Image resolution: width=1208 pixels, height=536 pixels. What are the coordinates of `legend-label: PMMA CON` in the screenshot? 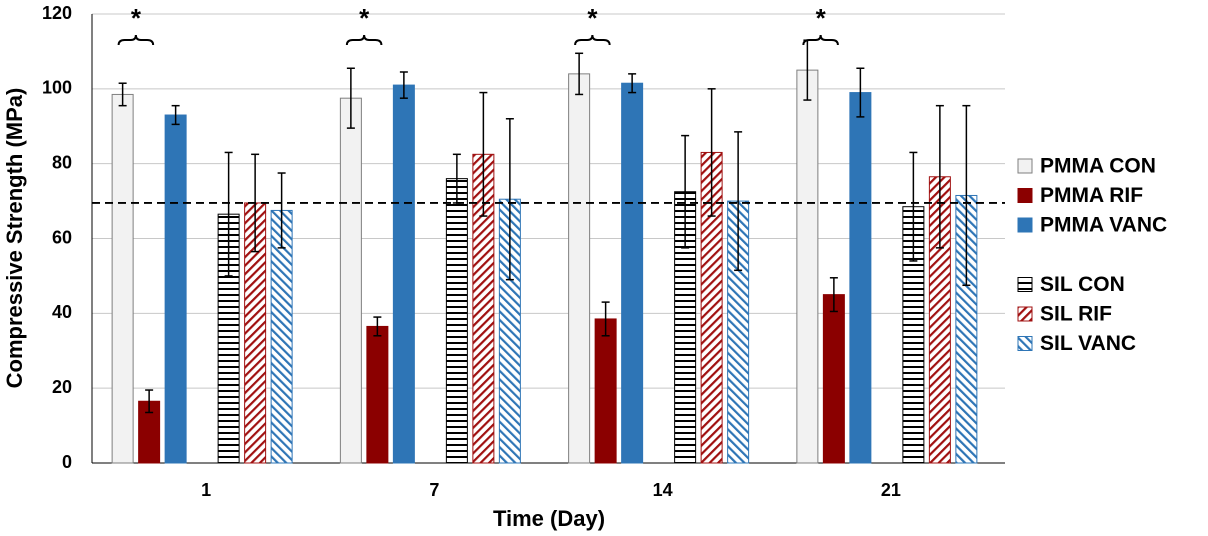 It's located at (1098, 166).